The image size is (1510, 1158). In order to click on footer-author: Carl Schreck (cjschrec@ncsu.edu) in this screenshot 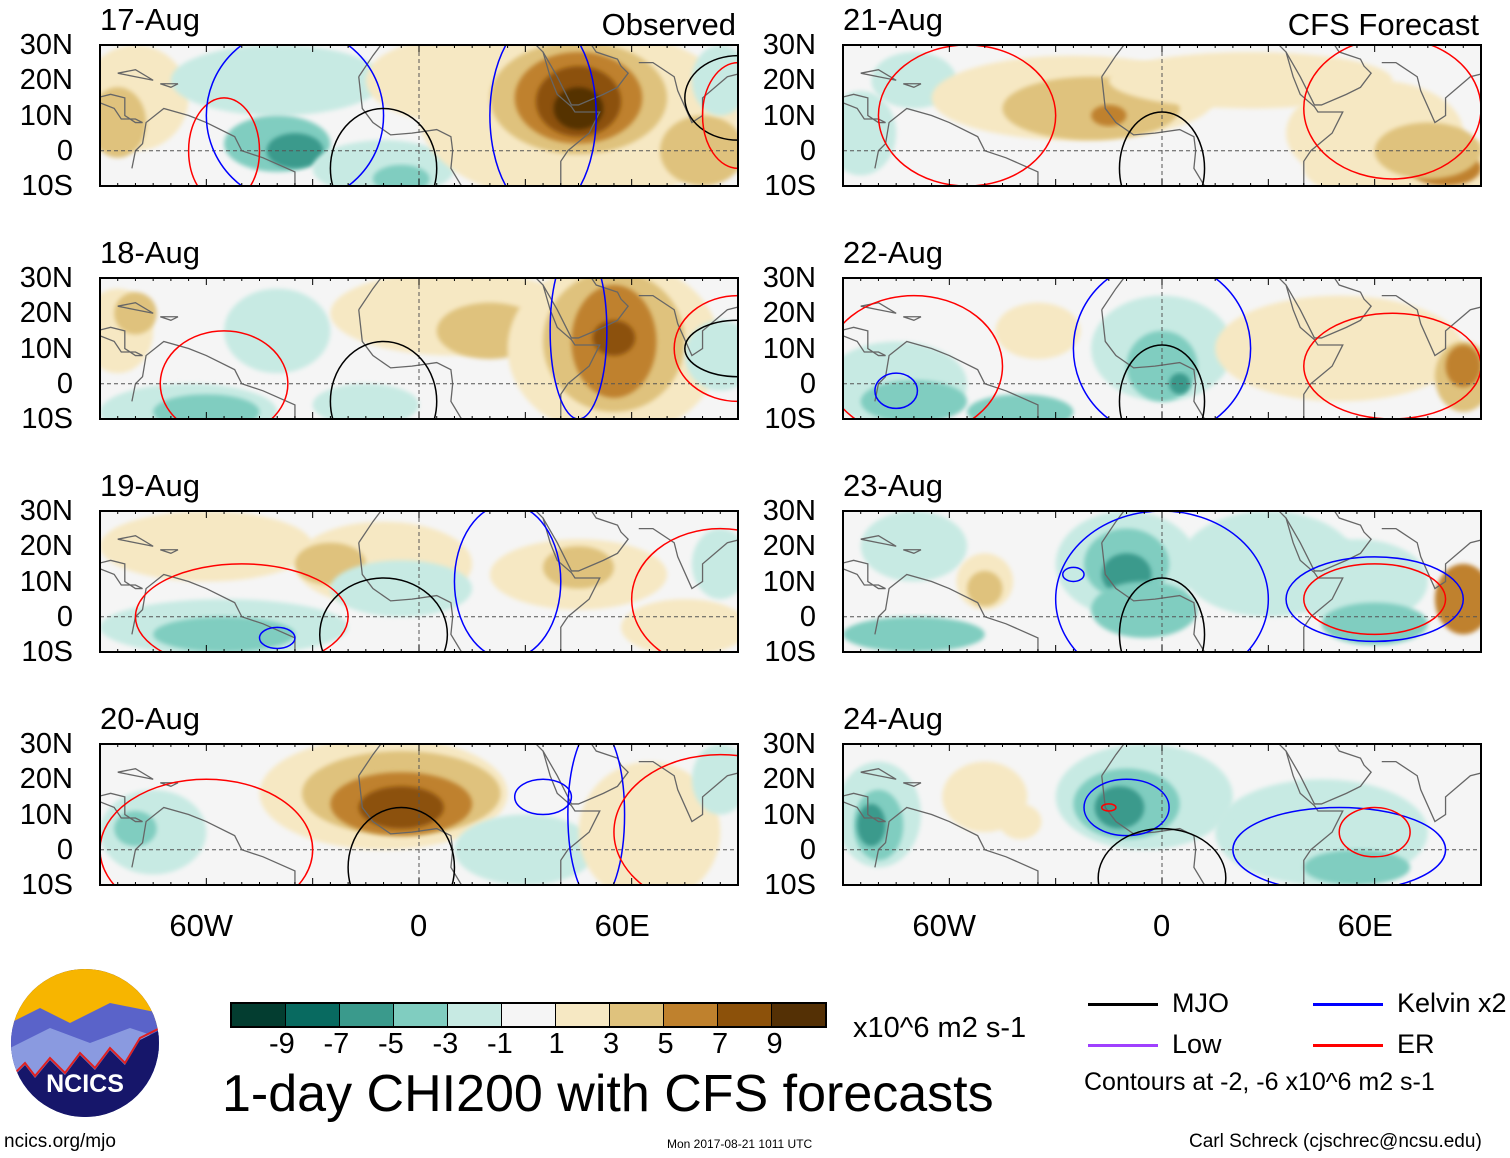, I will do `click(1335, 1141)`.